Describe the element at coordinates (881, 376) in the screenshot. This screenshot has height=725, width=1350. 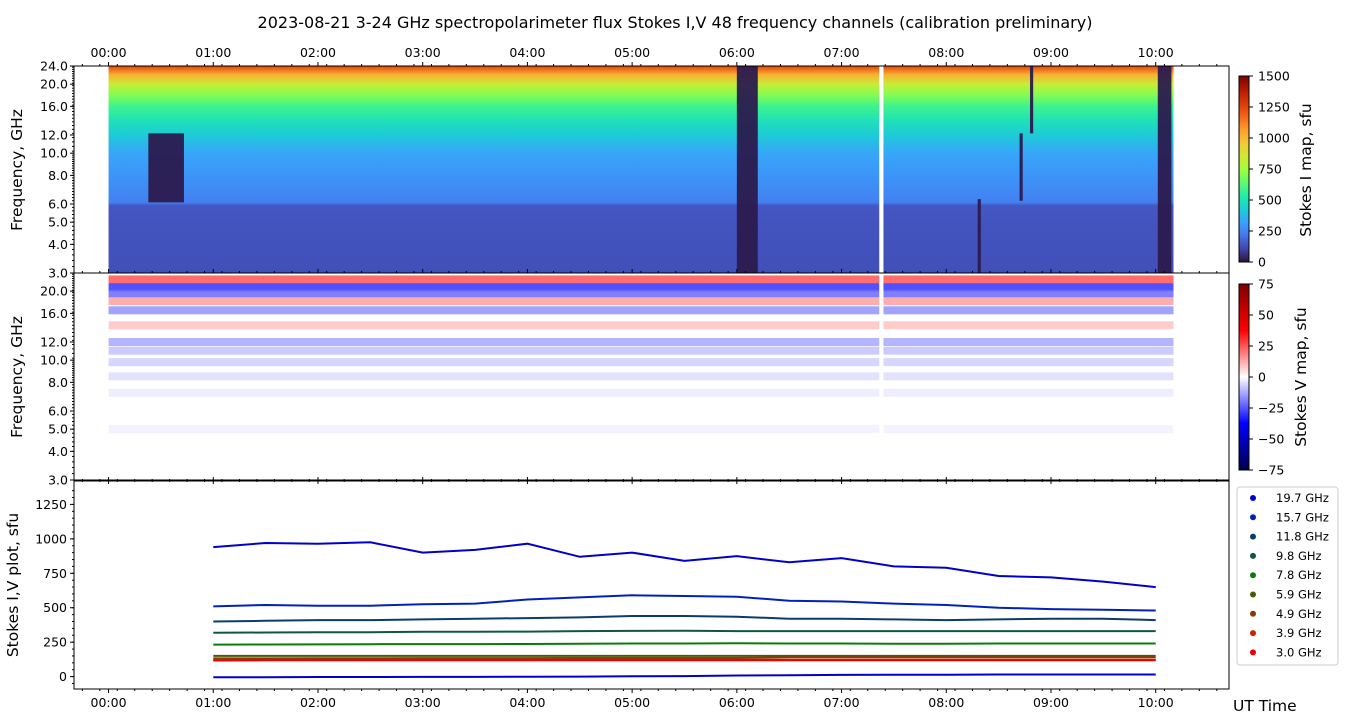
I see `stokes-v-gap` at that location.